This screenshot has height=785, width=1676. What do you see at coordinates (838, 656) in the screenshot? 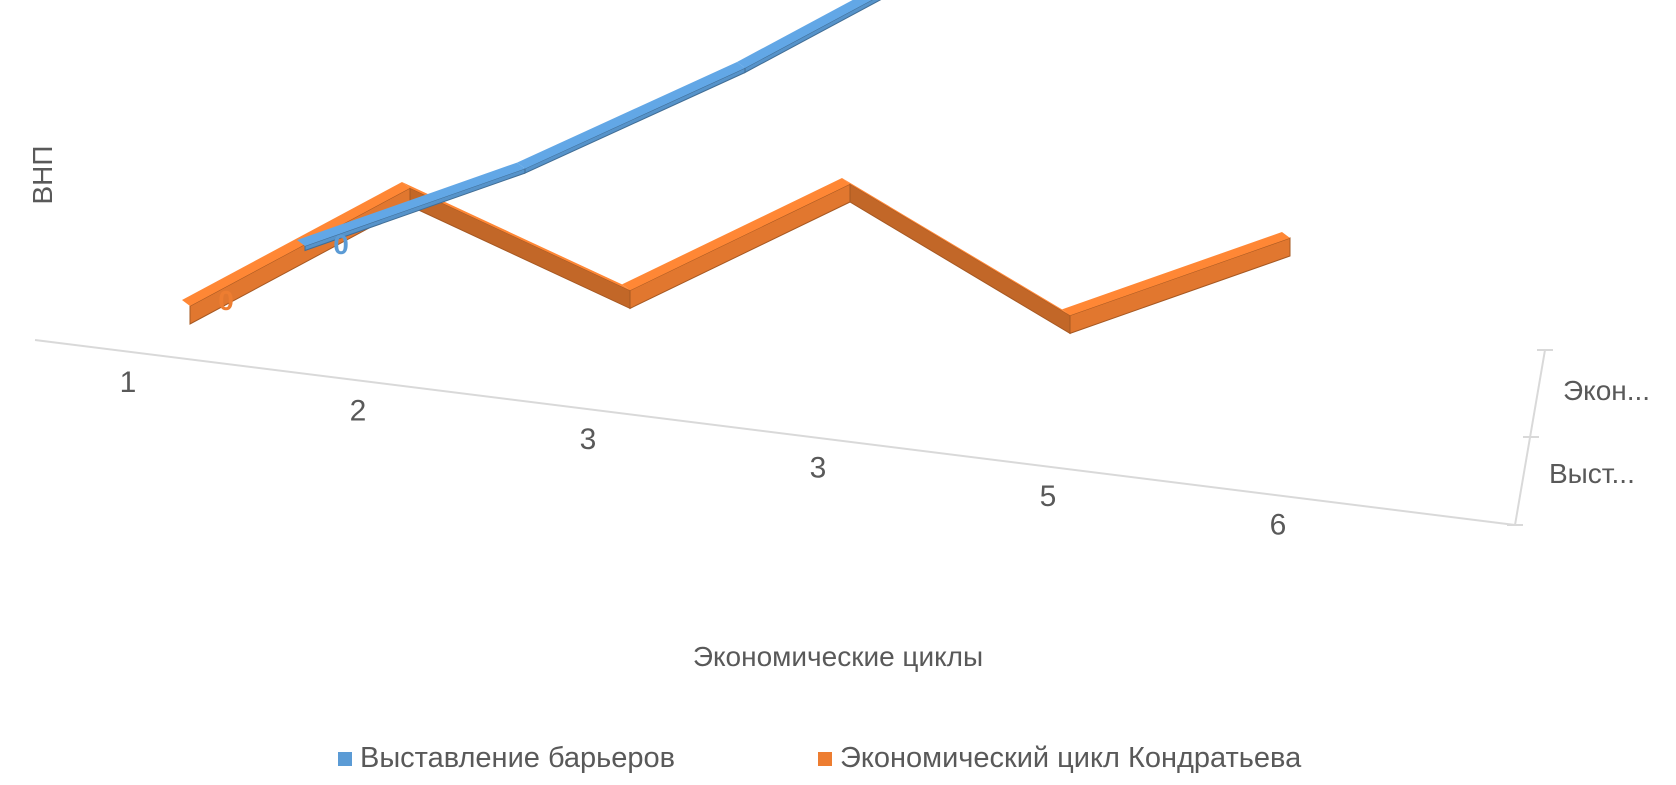
I see `x-axis-title: Экономические циклы` at bounding box center [838, 656].